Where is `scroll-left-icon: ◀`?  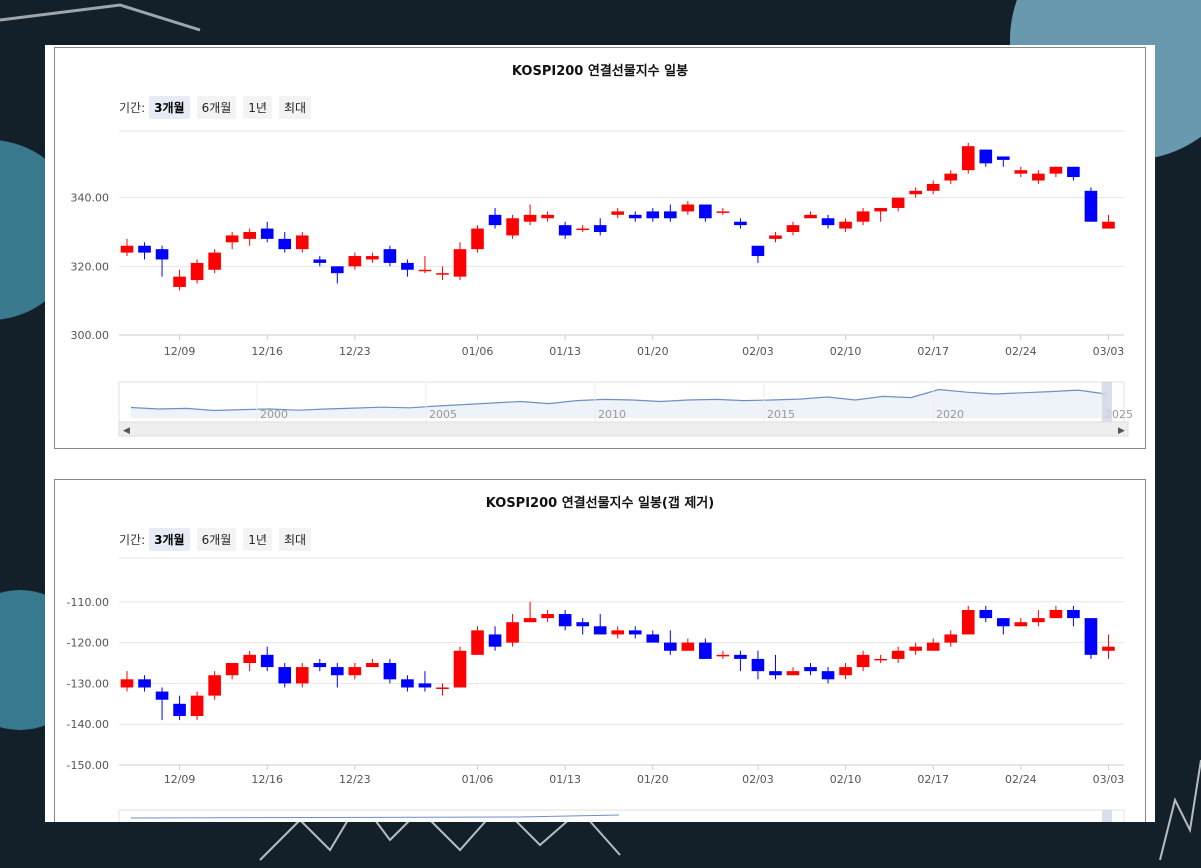 scroll-left-icon: ◀ is located at coordinates (126, 431).